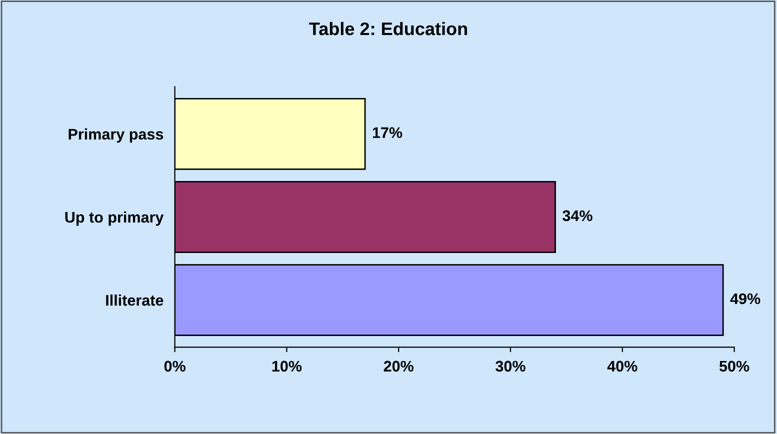 This screenshot has height=434, width=777. I want to click on y-tick-label: Primary pass, so click(116, 135).